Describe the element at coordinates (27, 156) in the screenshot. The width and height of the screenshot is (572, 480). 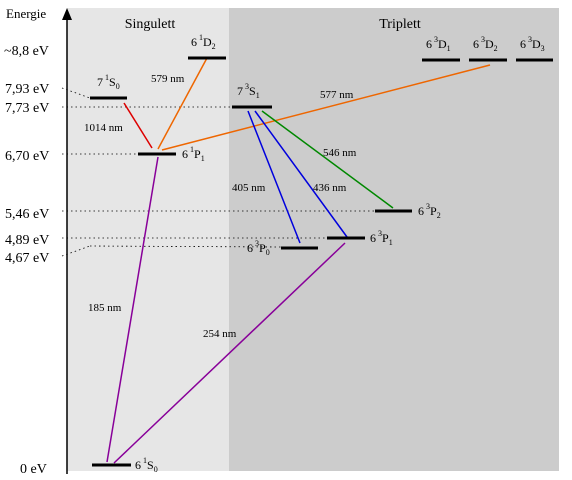
I see `energy-label-6-70: 6,70 eV` at that location.